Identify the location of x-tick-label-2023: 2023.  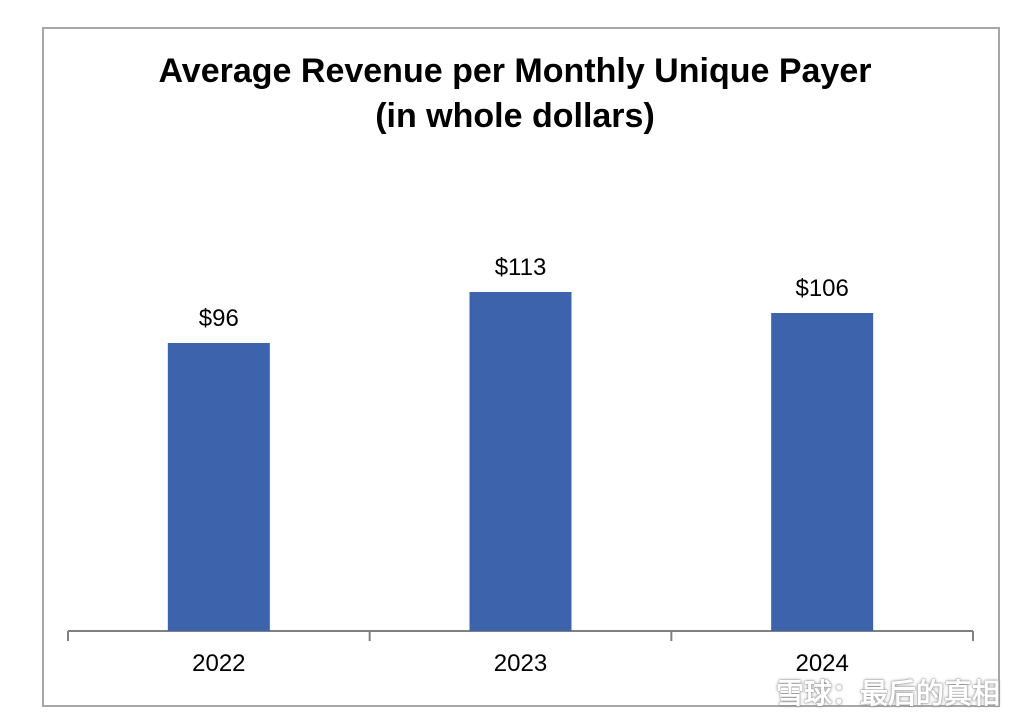
(520, 663).